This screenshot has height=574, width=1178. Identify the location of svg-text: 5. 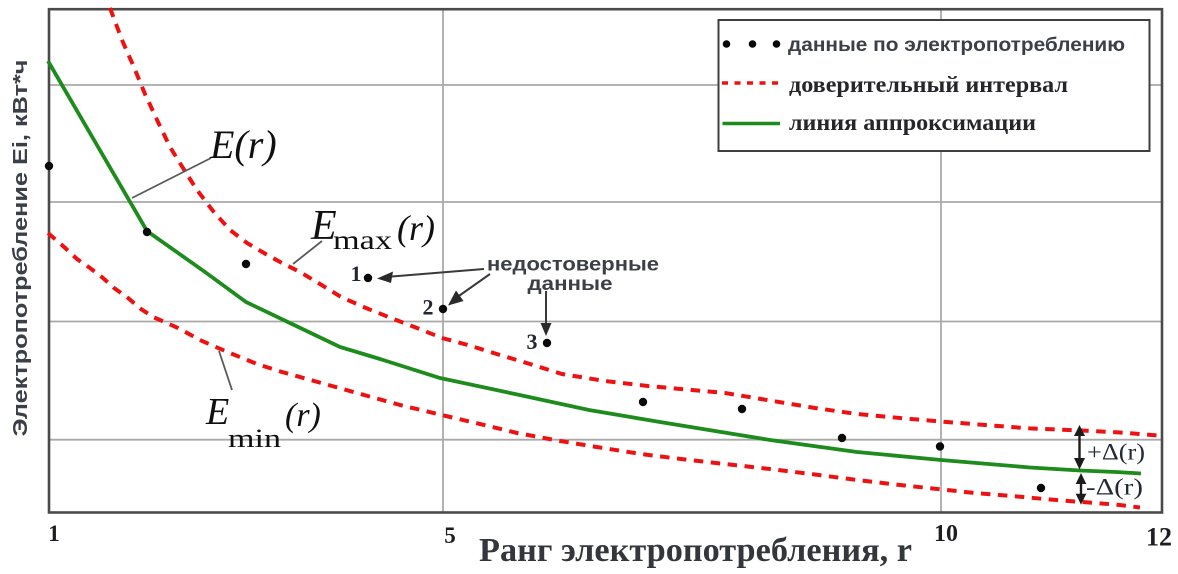
(450, 535).